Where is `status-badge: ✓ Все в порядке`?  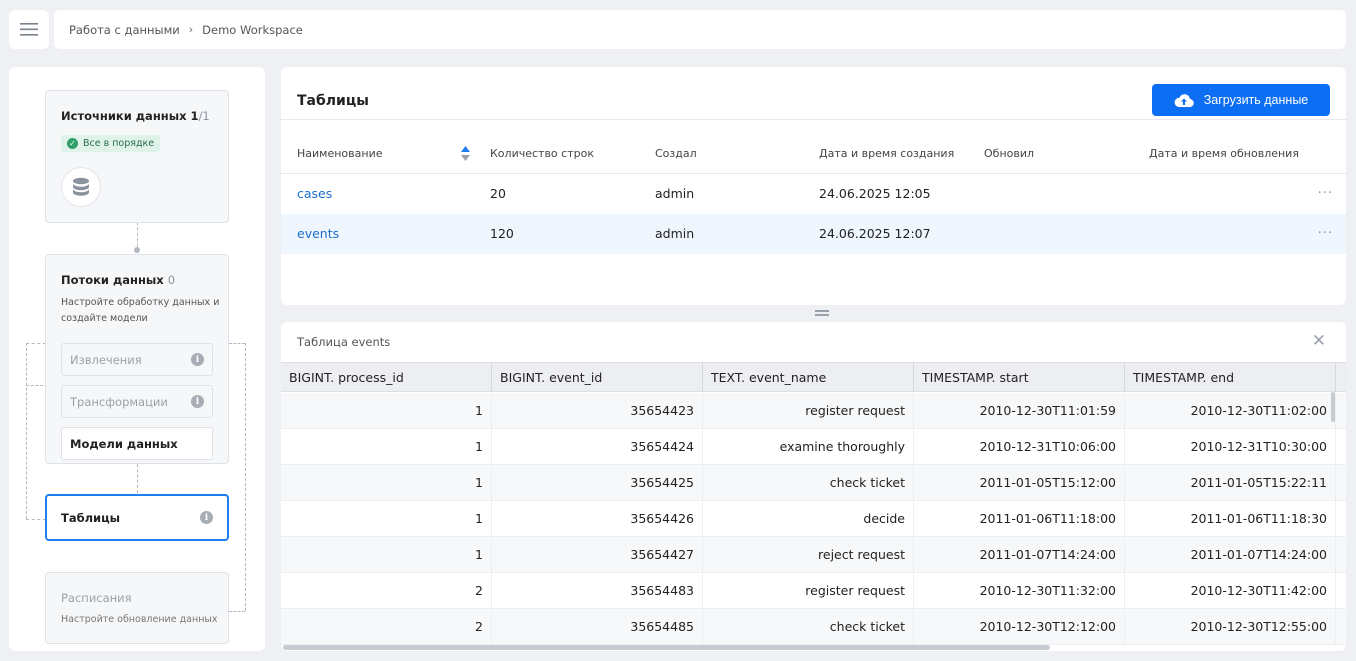 status-badge: ✓ Все в порядке is located at coordinates (111, 143).